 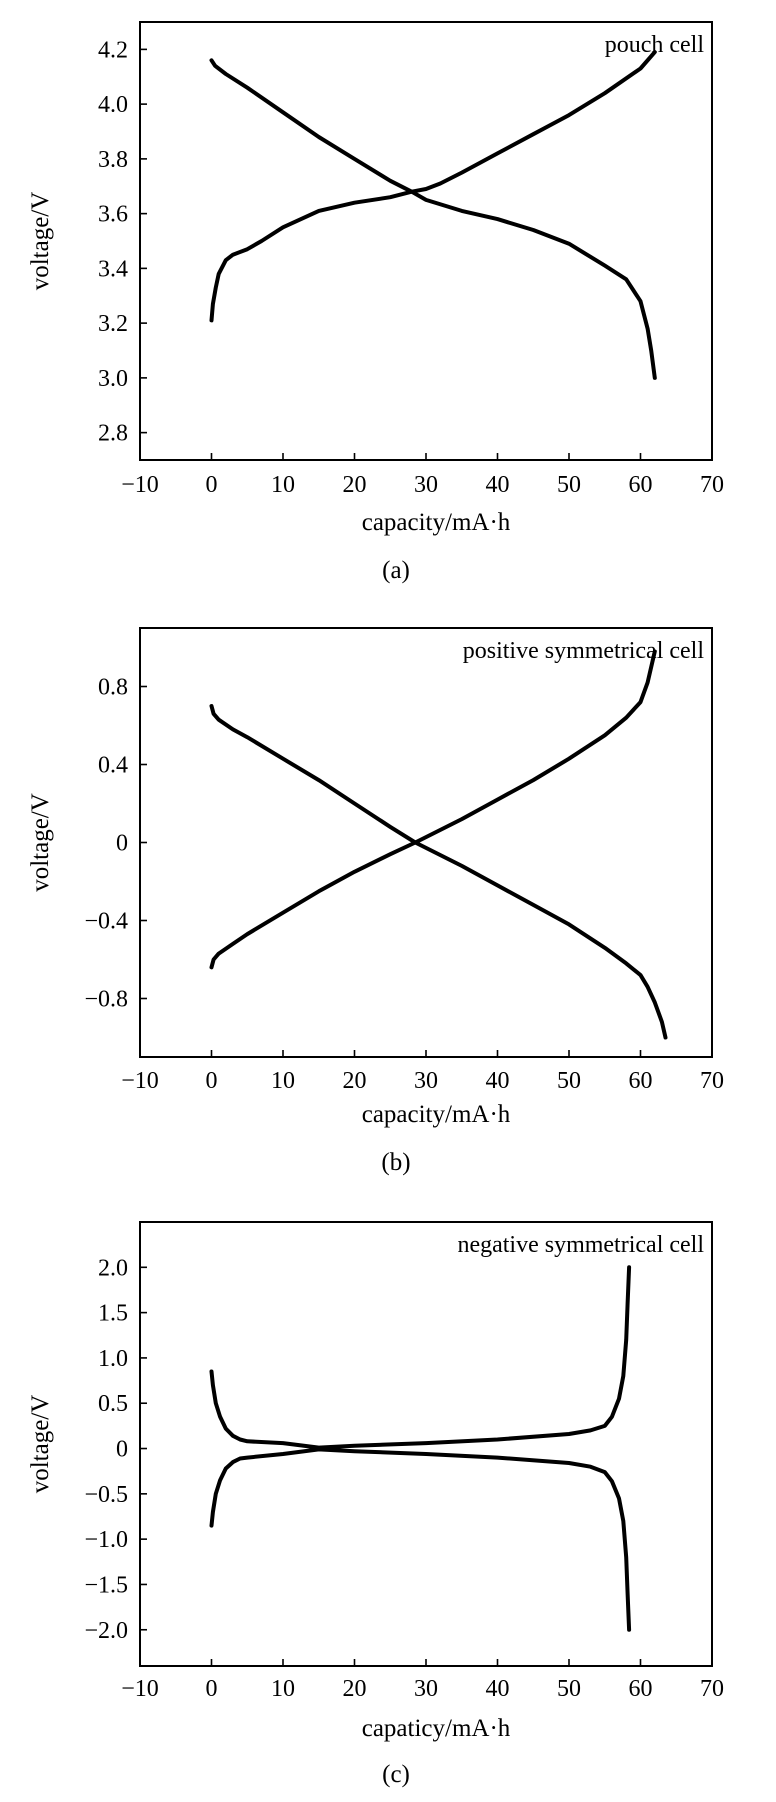 What do you see at coordinates (113, 1268) in the screenshot?
I see `y-tick-label: 2.0` at bounding box center [113, 1268].